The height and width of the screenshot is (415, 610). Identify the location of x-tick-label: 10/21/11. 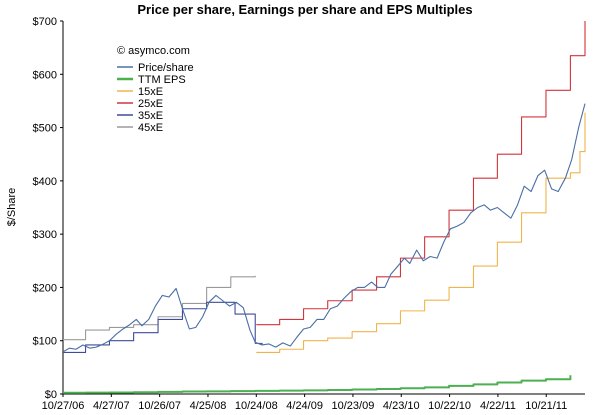
(546, 406).